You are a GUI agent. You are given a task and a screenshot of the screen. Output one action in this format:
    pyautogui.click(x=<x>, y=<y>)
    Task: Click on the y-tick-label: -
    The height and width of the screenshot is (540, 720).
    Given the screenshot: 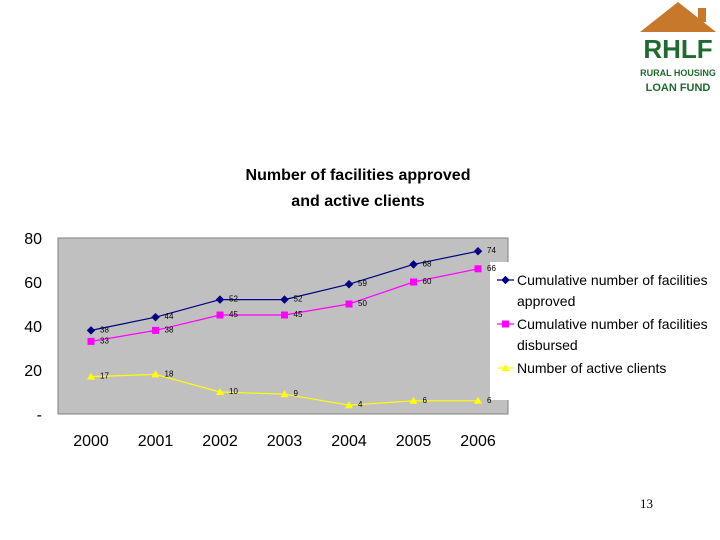 What is the action you would take?
    pyautogui.click(x=39, y=415)
    